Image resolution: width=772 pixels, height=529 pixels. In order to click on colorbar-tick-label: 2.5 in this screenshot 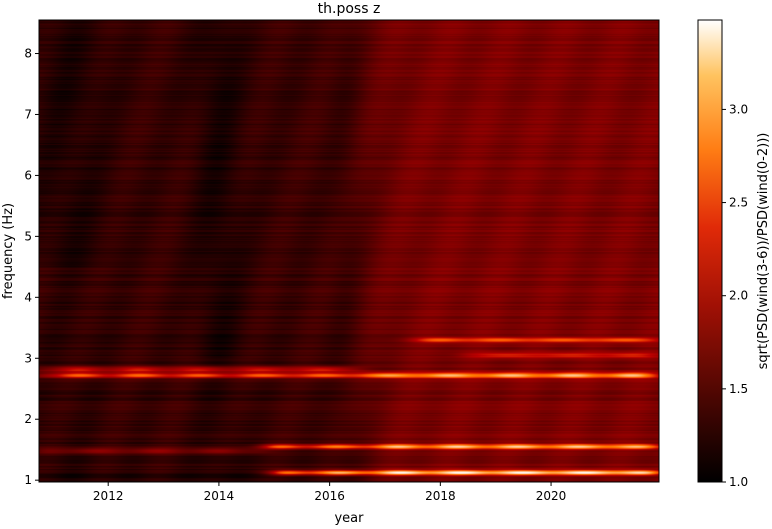, I will do `click(738, 203)`.